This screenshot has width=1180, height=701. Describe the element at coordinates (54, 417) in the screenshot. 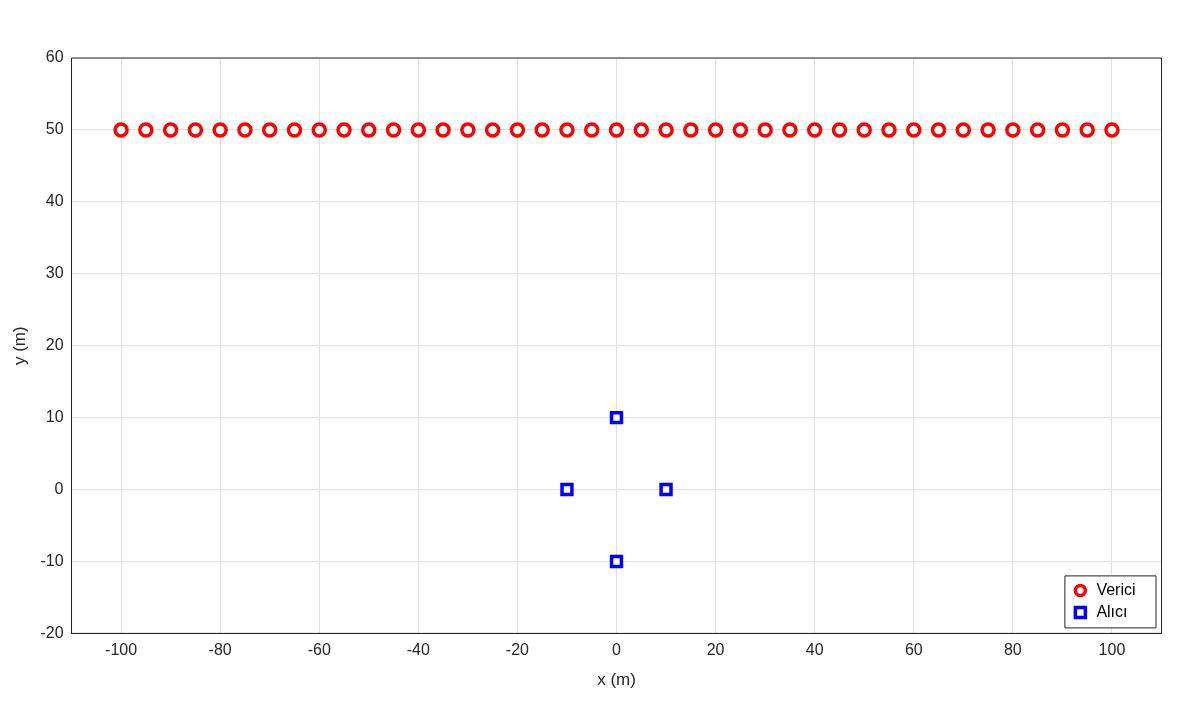

I see `y-tick-label: 10` at that location.